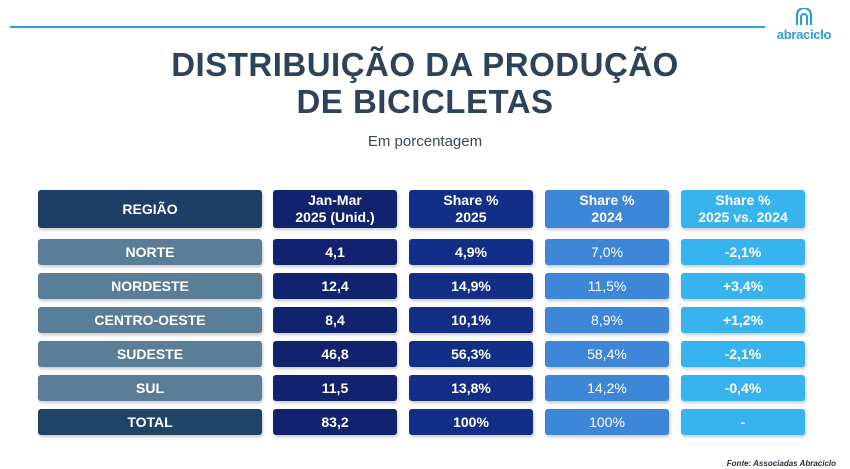 The height and width of the screenshot is (469, 850). Describe the element at coordinates (335, 200) in the screenshot. I see `header-units-line-1: Jan-Mar` at that location.